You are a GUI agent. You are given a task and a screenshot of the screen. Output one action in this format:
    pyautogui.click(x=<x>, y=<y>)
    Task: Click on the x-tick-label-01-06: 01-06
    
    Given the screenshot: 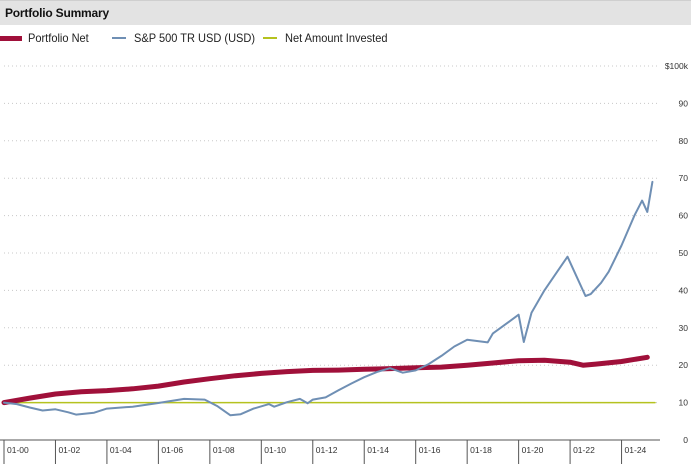 What is the action you would take?
    pyautogui.click(x=172, y=450)
    